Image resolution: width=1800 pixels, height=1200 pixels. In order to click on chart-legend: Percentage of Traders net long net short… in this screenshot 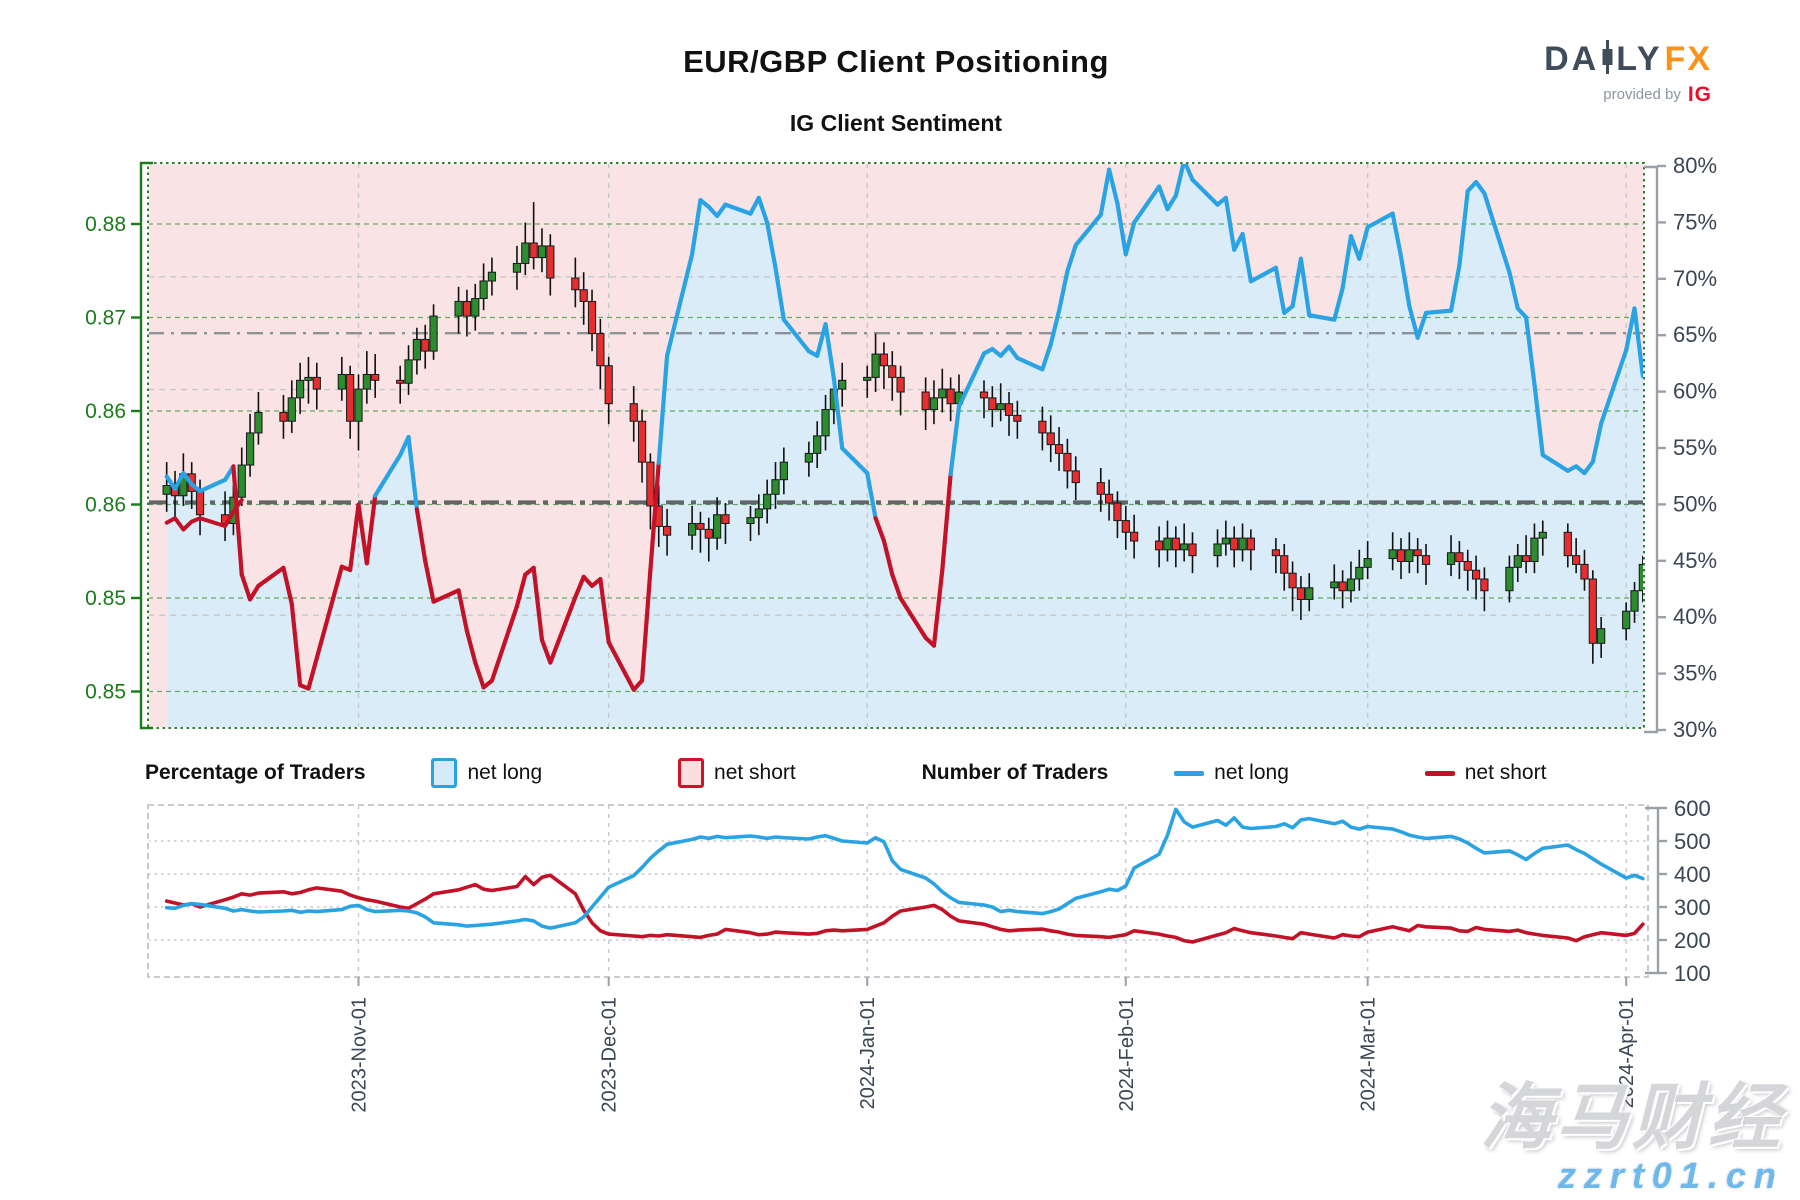, I will do `click(895, 776)`.